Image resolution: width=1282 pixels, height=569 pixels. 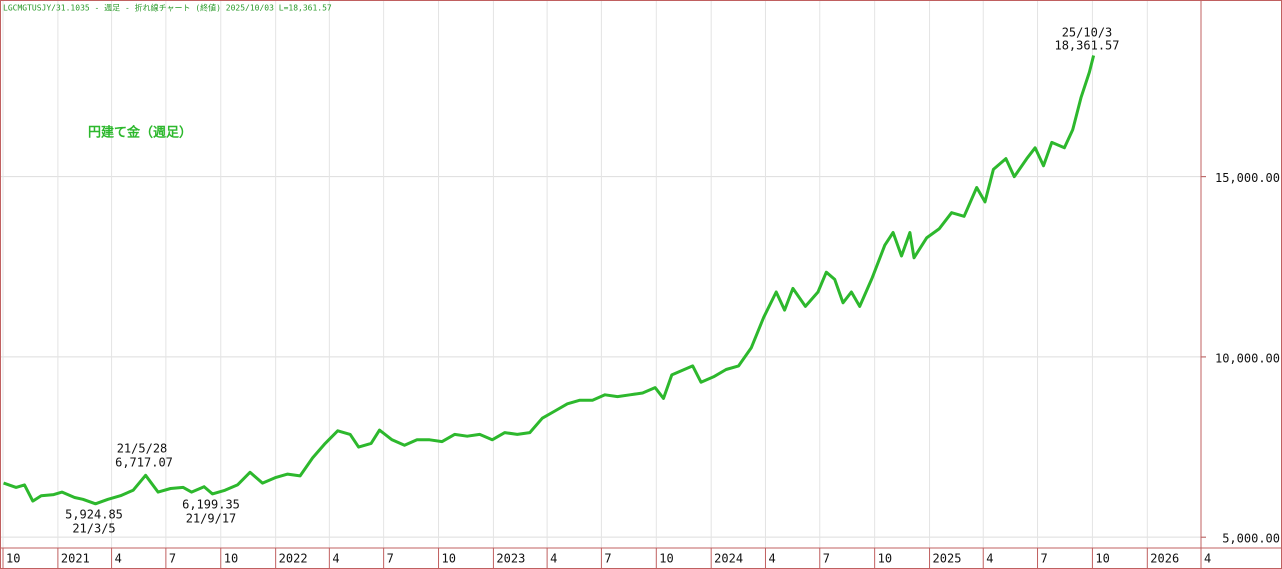 I want to click on x-tick-label: 2026, so click(x=1164, y=559).